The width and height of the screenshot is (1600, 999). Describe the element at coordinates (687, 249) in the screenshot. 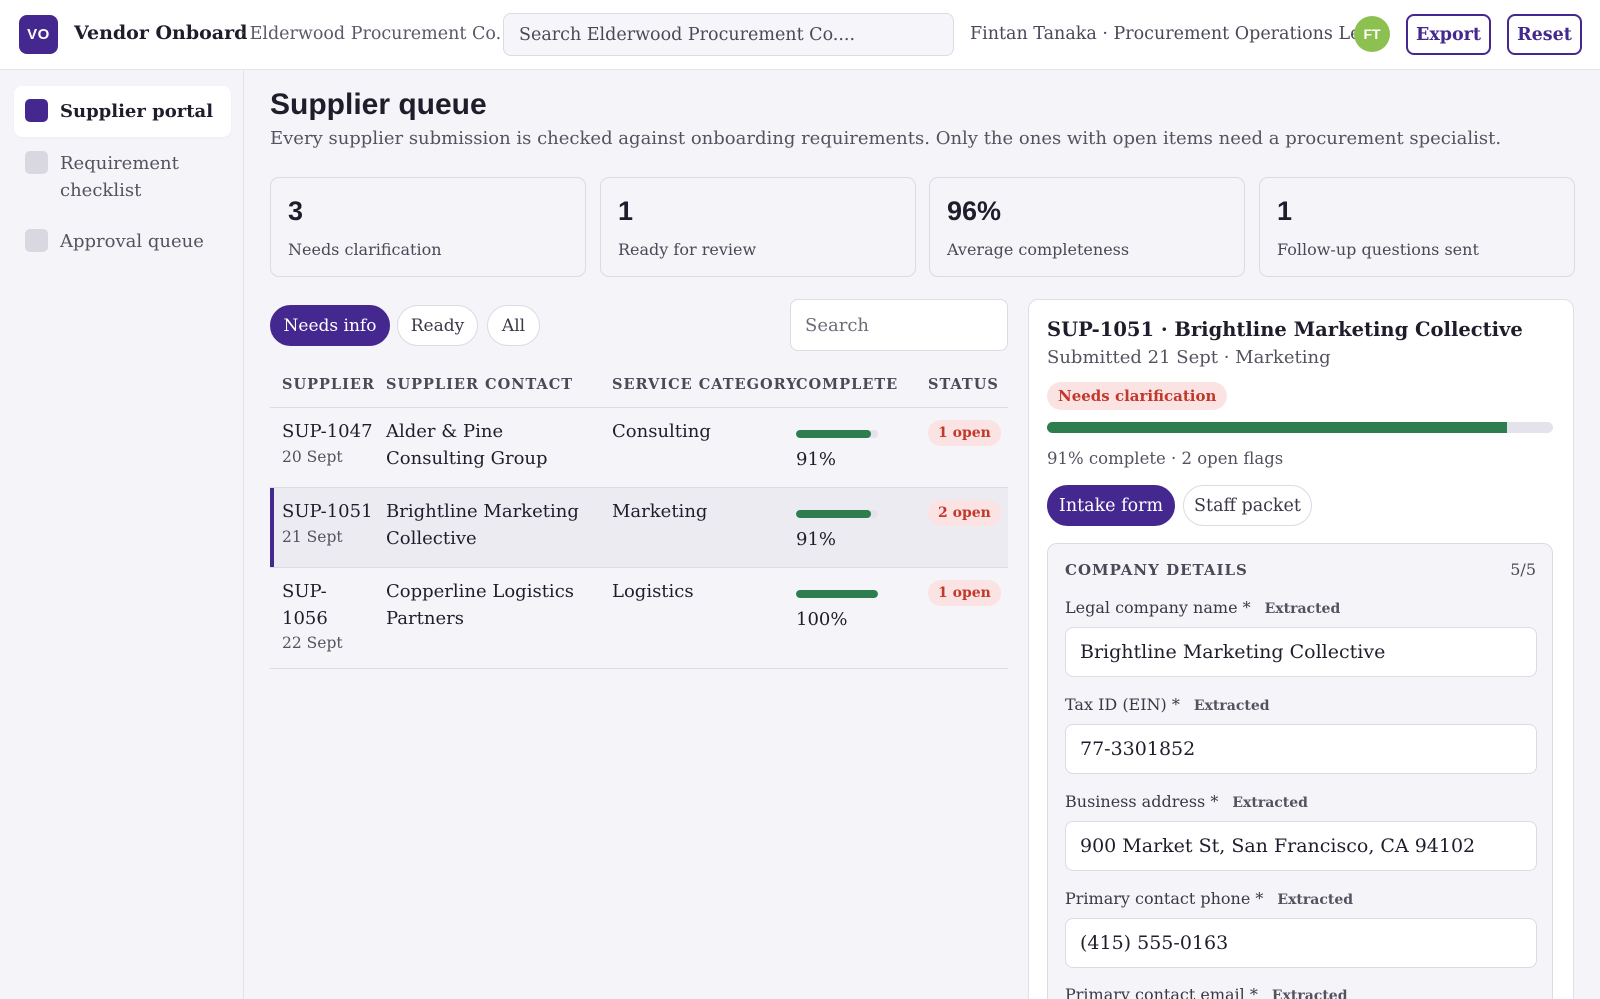

I see `stat-label: Ready for review` at that location.